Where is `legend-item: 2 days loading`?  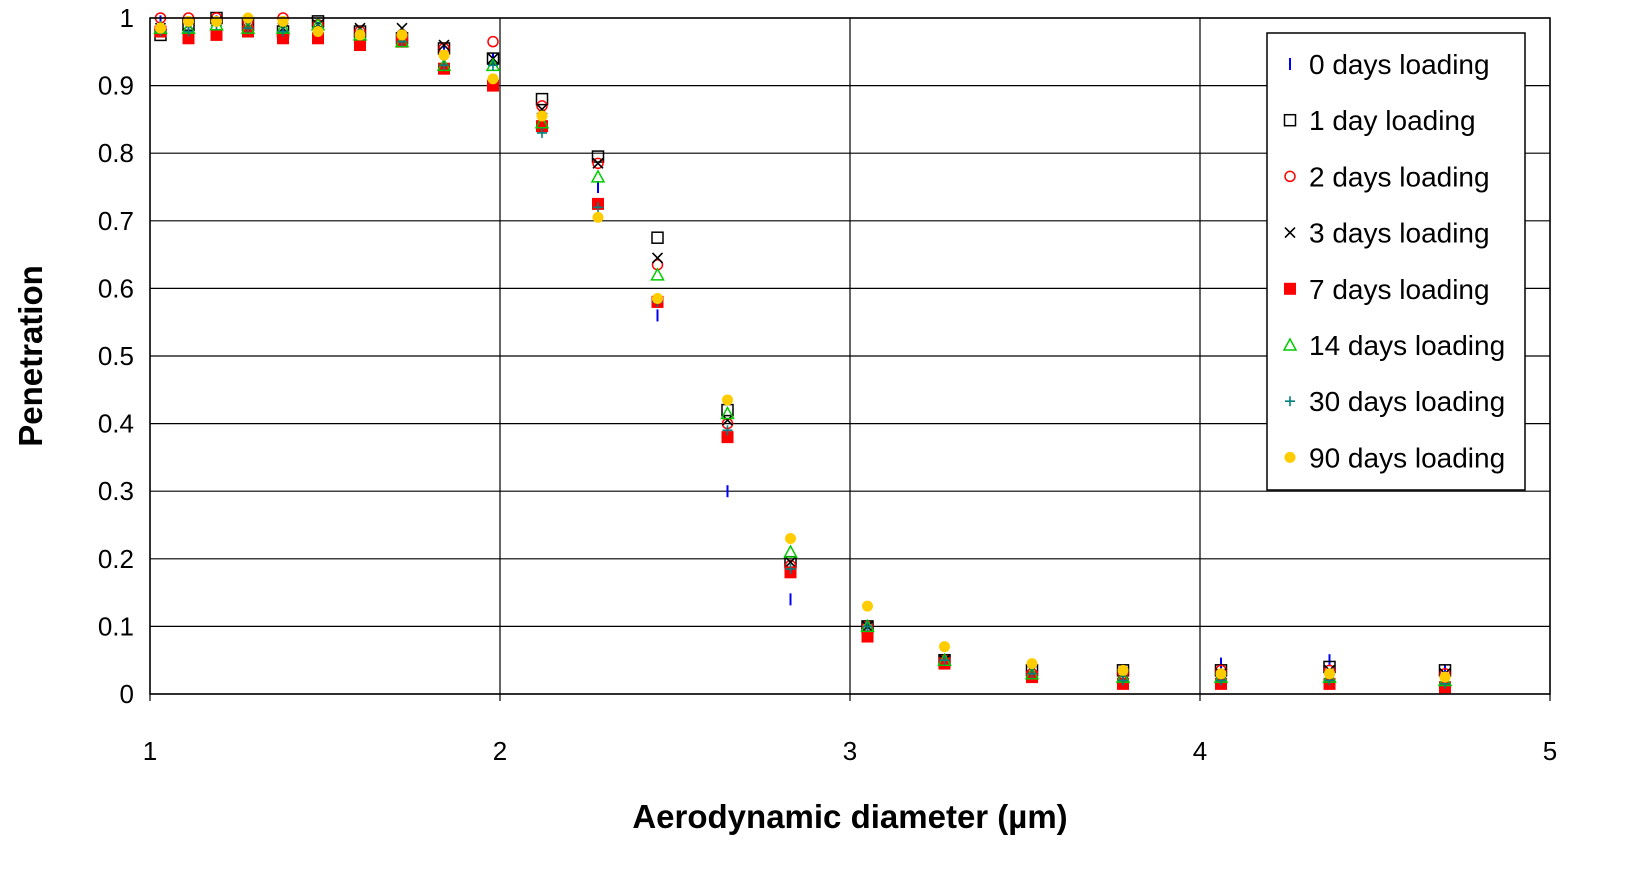 legend-item: 2 days loading is located at coordinates (1387, 176).